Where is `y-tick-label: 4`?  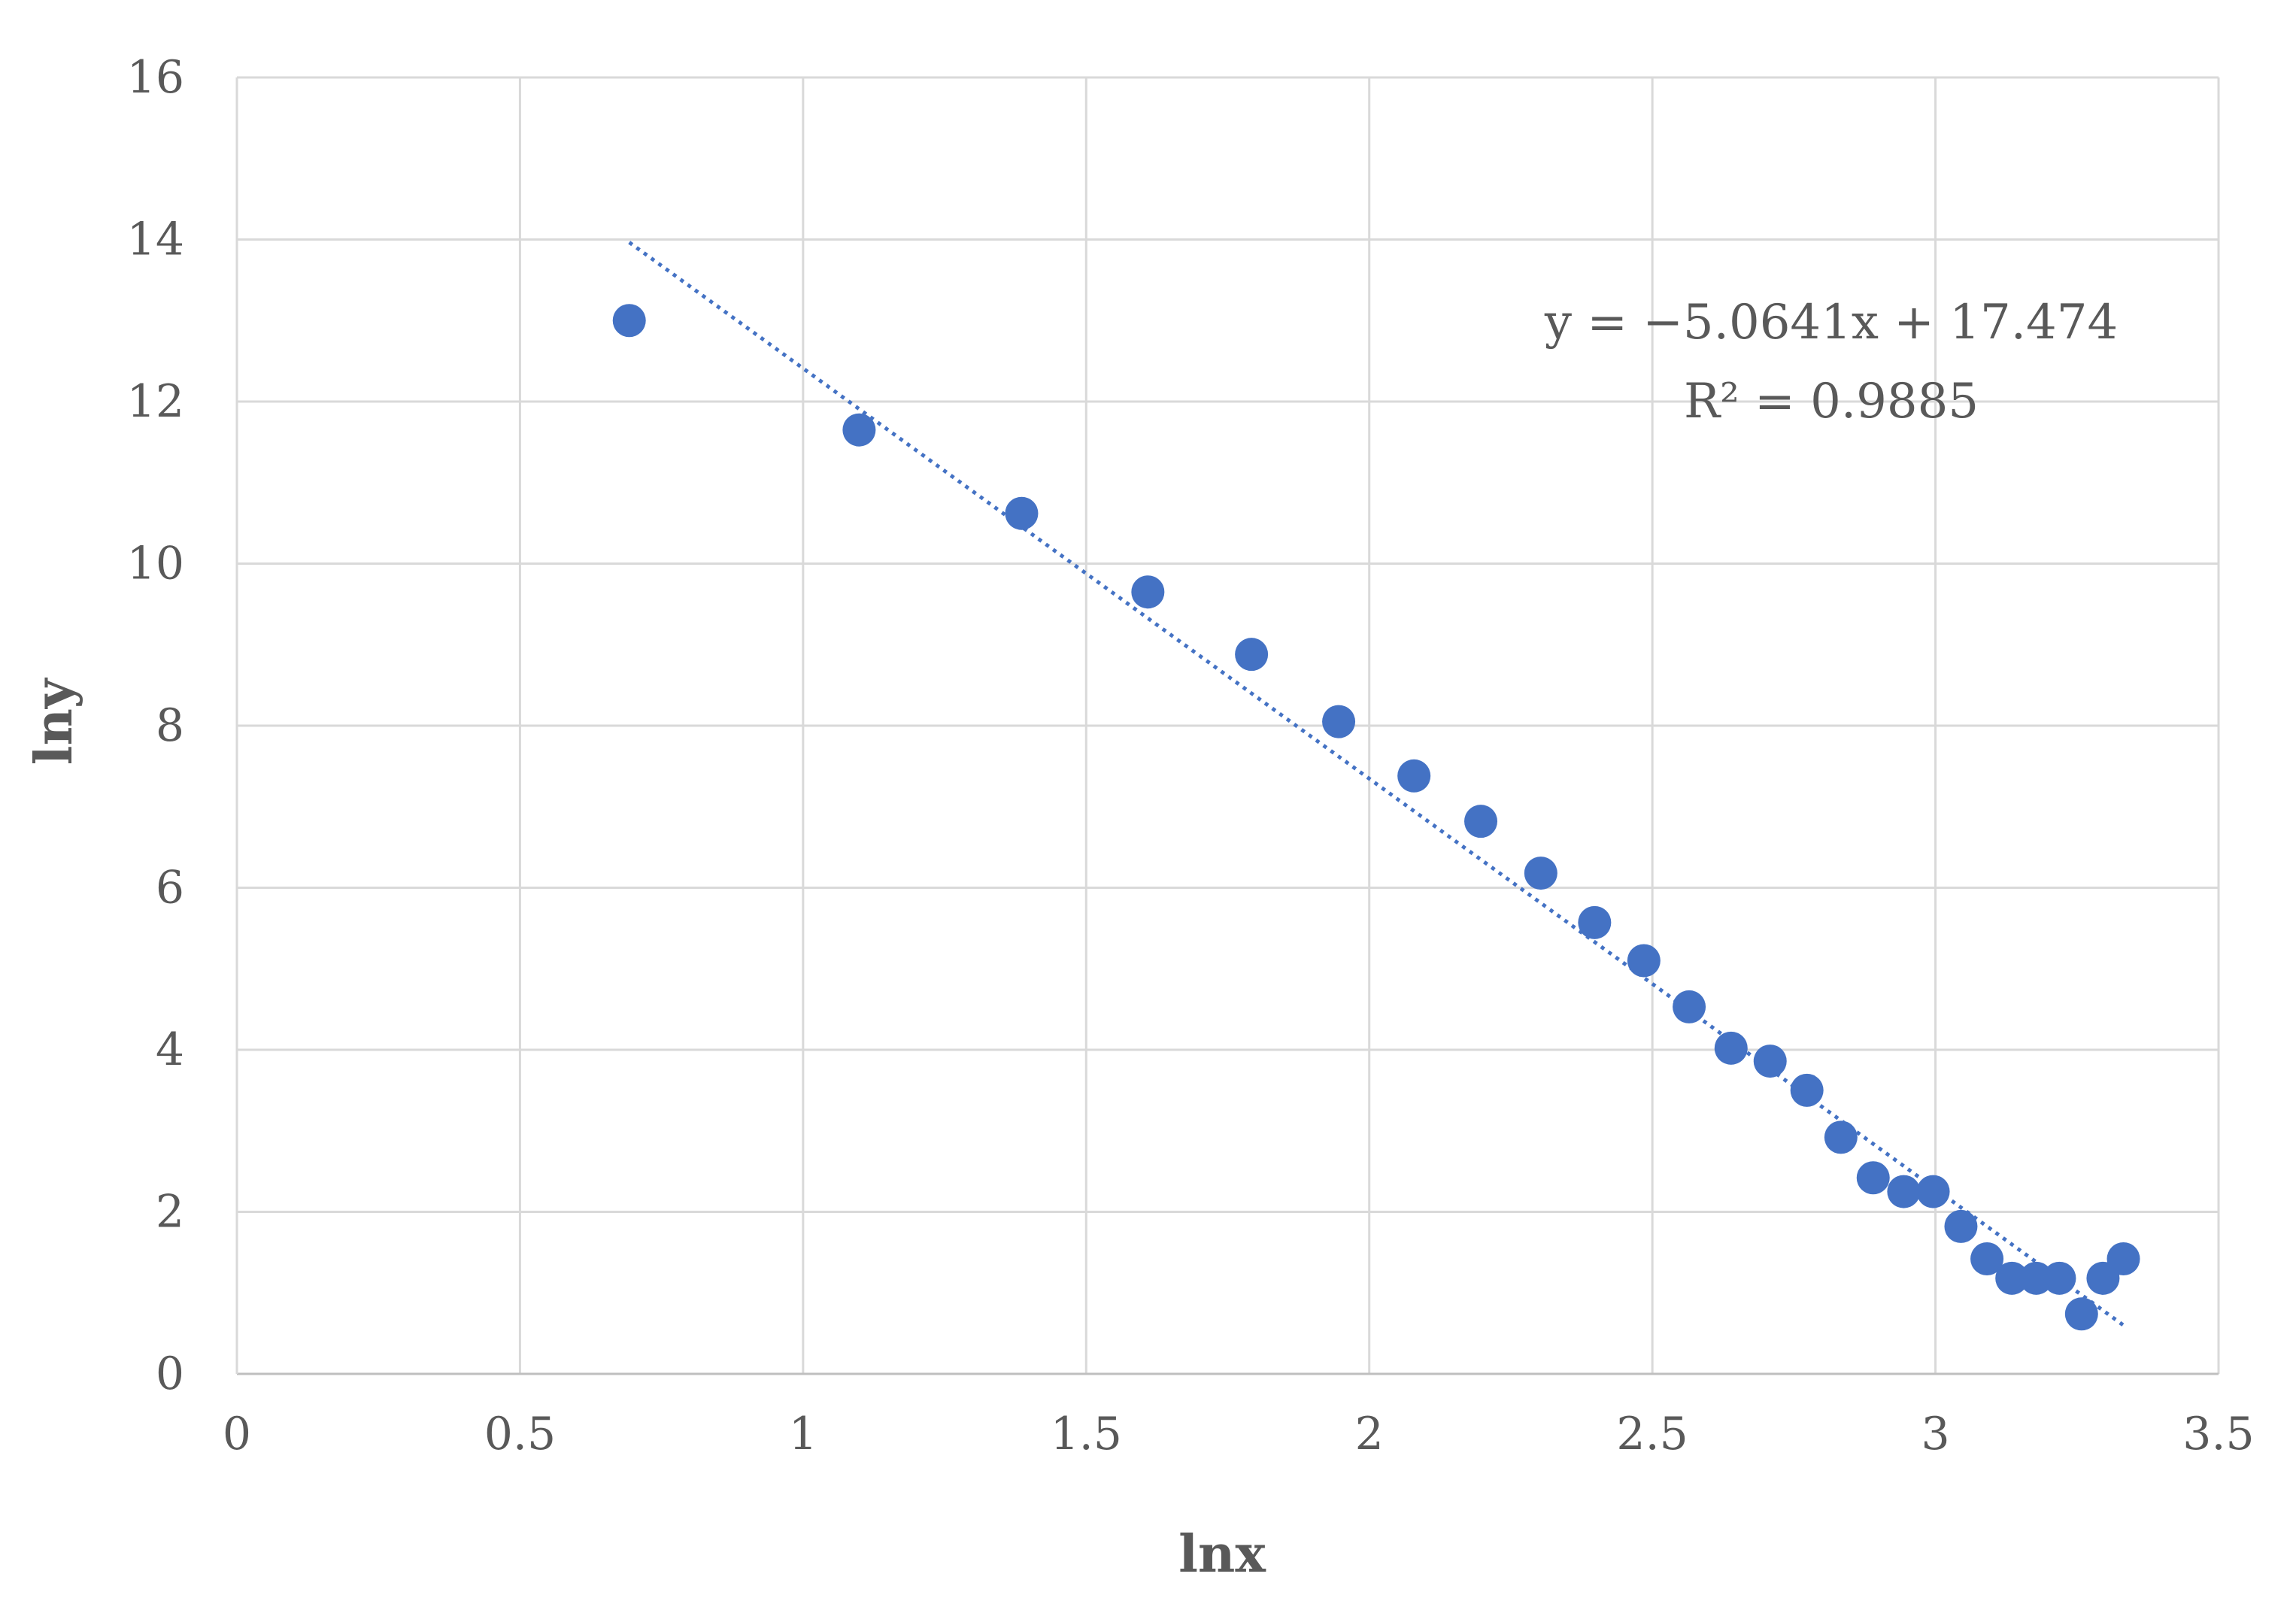 y-tick-label: 4 is located at coordinates (170, 1049).